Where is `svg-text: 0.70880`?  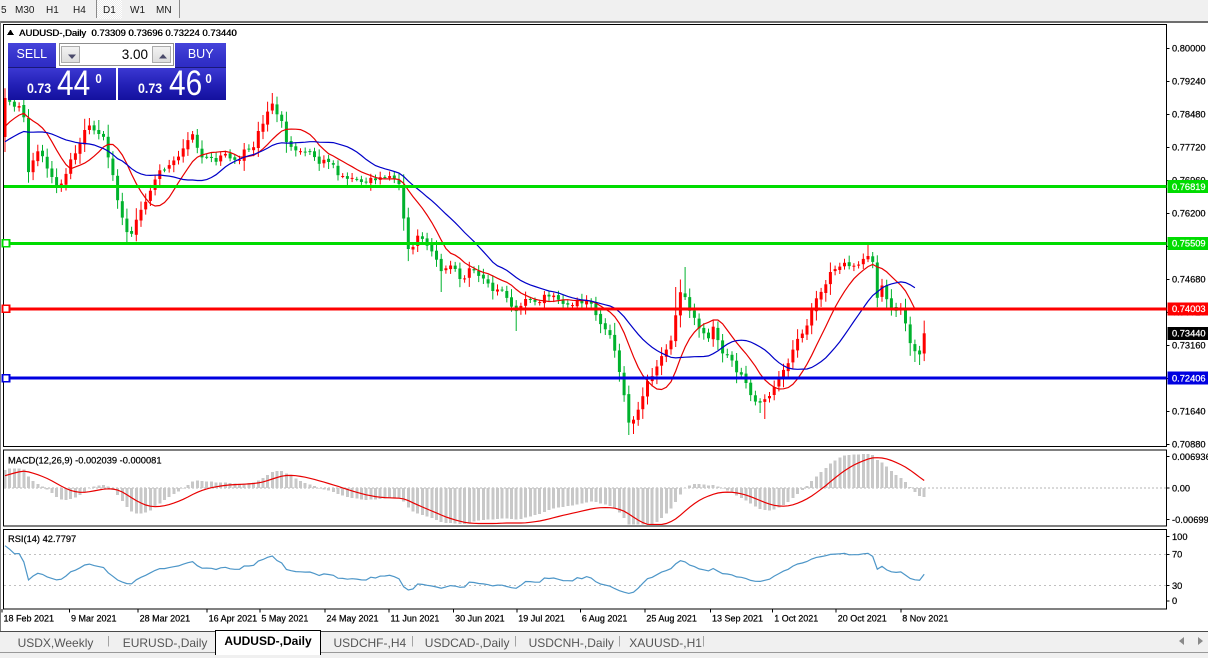
svg-text: 0.70880 is located at coordinates (1189, 445).